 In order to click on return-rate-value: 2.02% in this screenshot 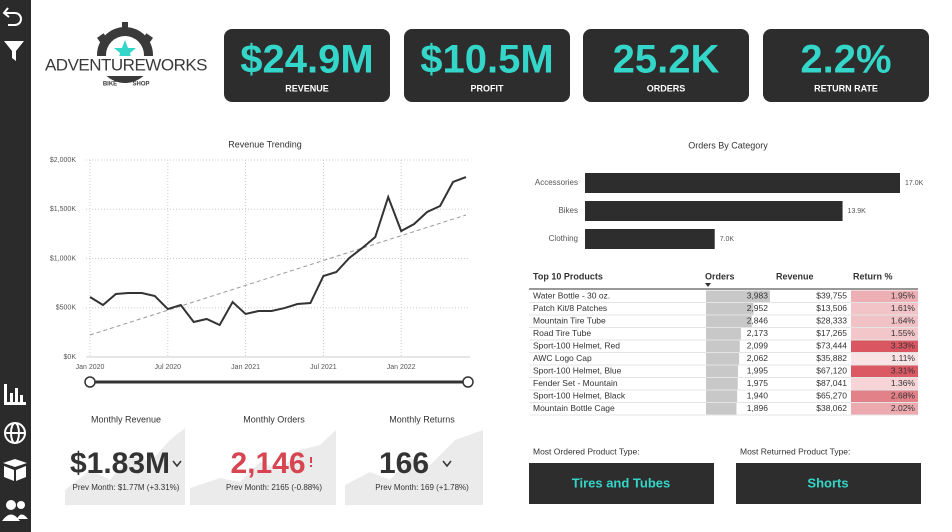, I will do `click(903, 408)`.